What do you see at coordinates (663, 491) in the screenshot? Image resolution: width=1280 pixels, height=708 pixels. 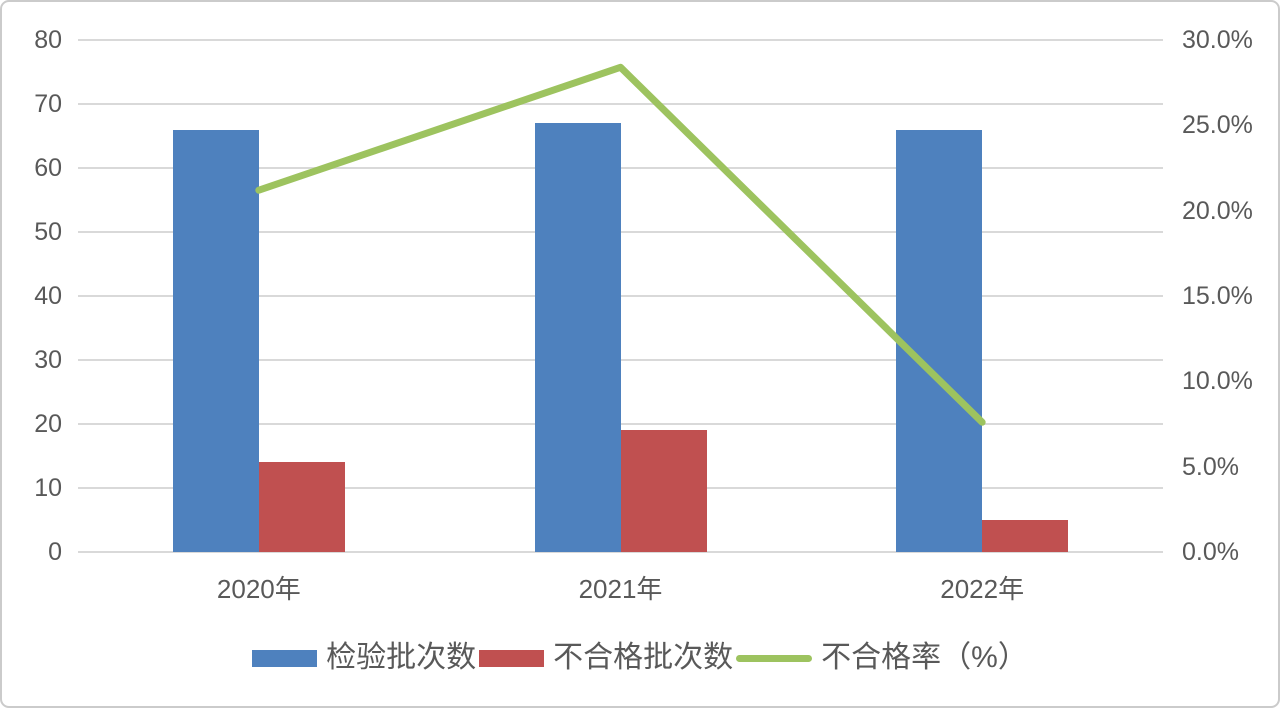 I see `bar-unqualified-batches-2021年` at bounding box center [663, 491].